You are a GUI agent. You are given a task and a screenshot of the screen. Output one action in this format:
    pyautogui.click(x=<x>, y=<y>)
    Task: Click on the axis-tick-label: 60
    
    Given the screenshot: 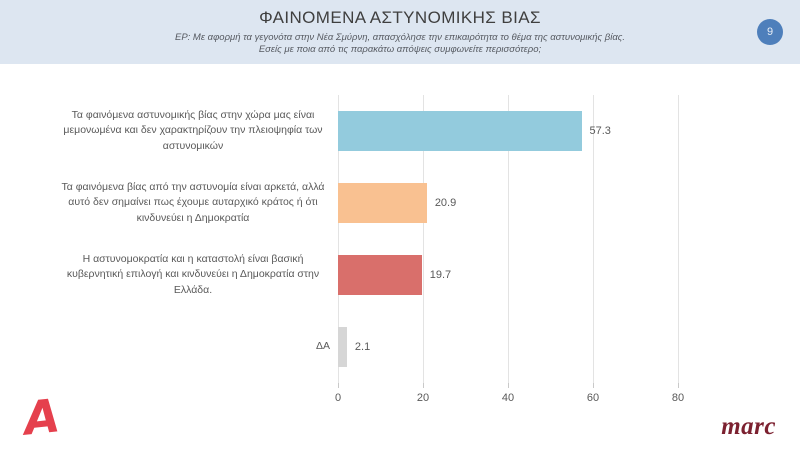 What is the action you would take?
    pyautogui.click(x=593, y=398)
    